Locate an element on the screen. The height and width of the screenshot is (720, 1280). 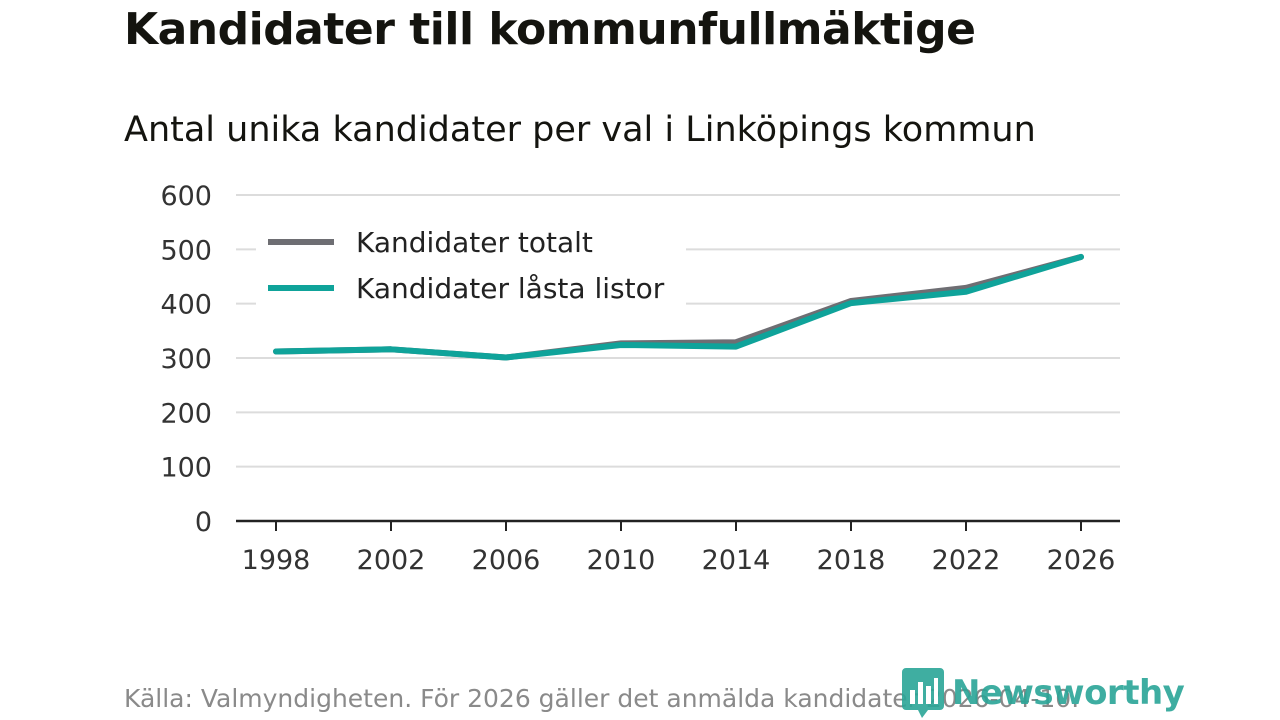
y-tick-label: 600 is located at coordinates (186, 196).